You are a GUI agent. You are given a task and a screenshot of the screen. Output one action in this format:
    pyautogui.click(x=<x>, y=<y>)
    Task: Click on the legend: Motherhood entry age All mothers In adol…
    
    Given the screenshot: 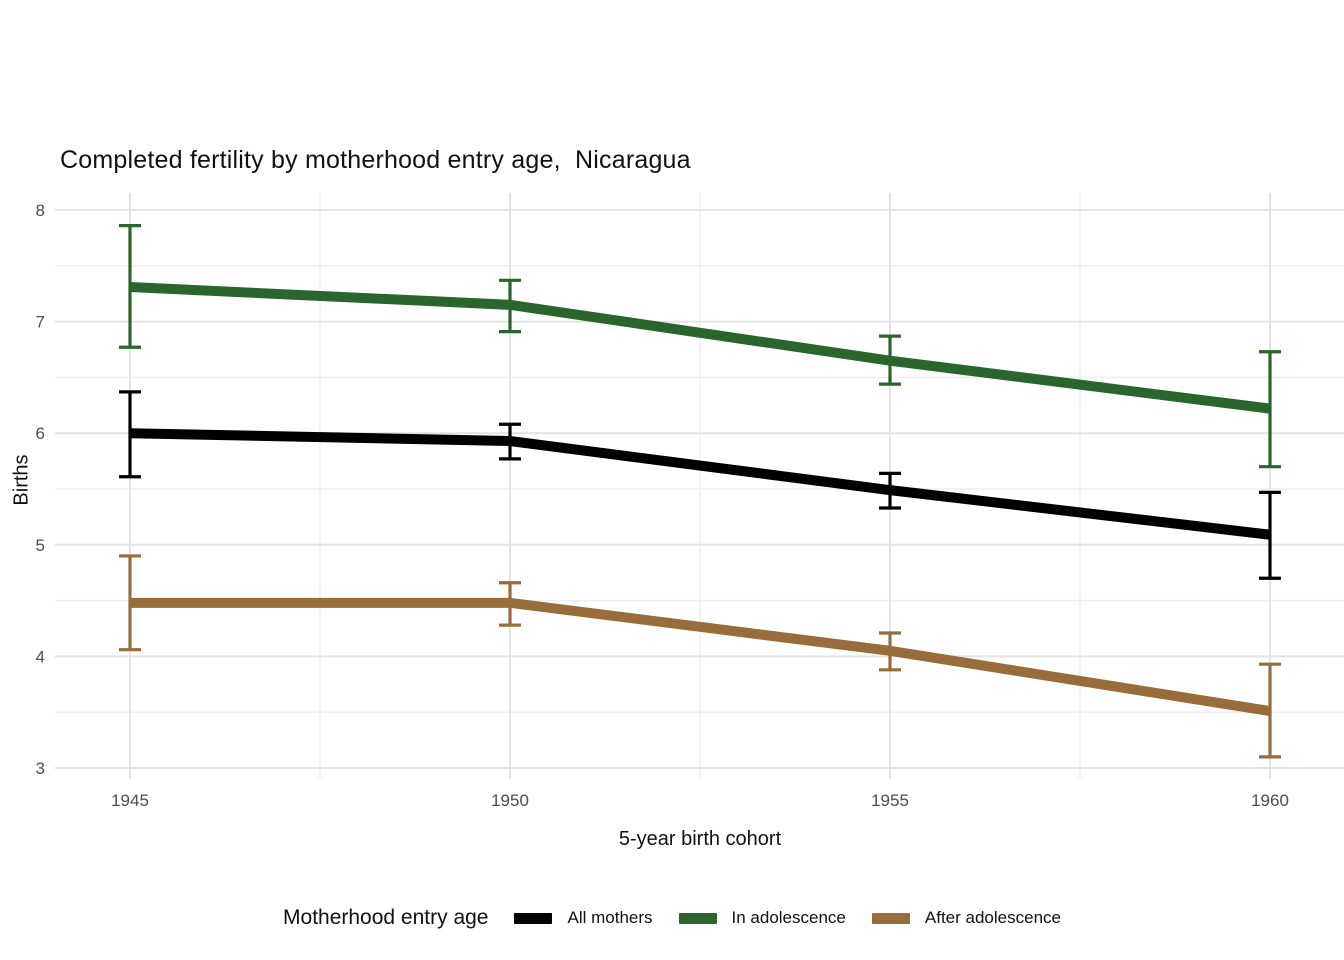 What is the action you would take?
    pyautogui.click(x=672, y=918)
    